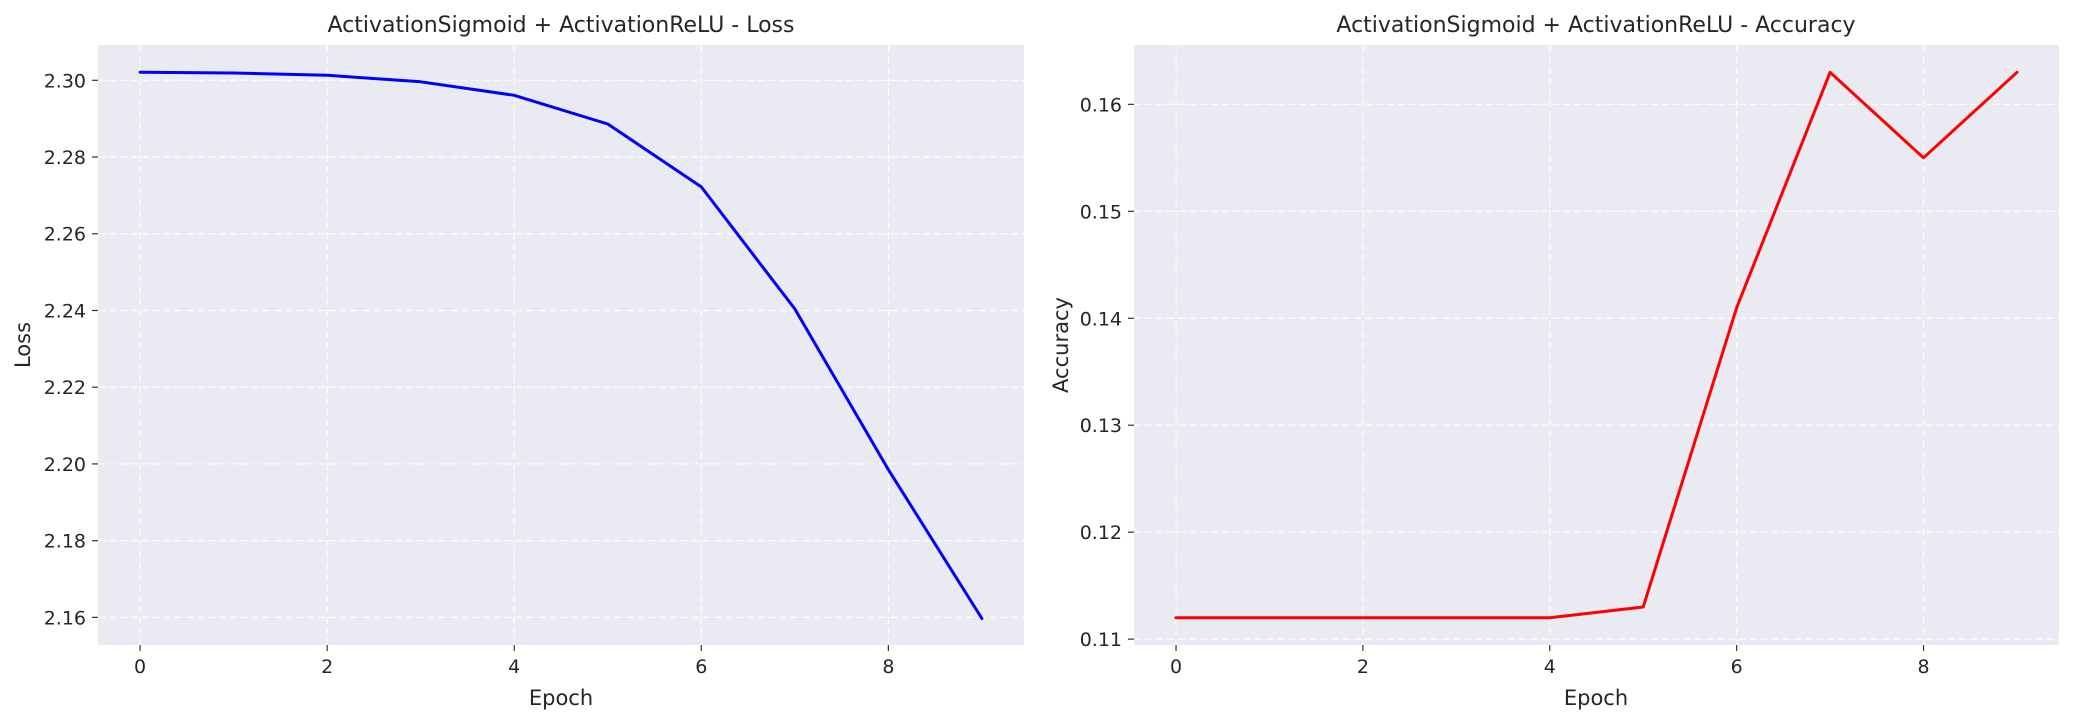  What do you see at coordinates (23, 345) in the screenshot?
I see `loss-y-axis-label: Loss` at bounding box center [23, 345].